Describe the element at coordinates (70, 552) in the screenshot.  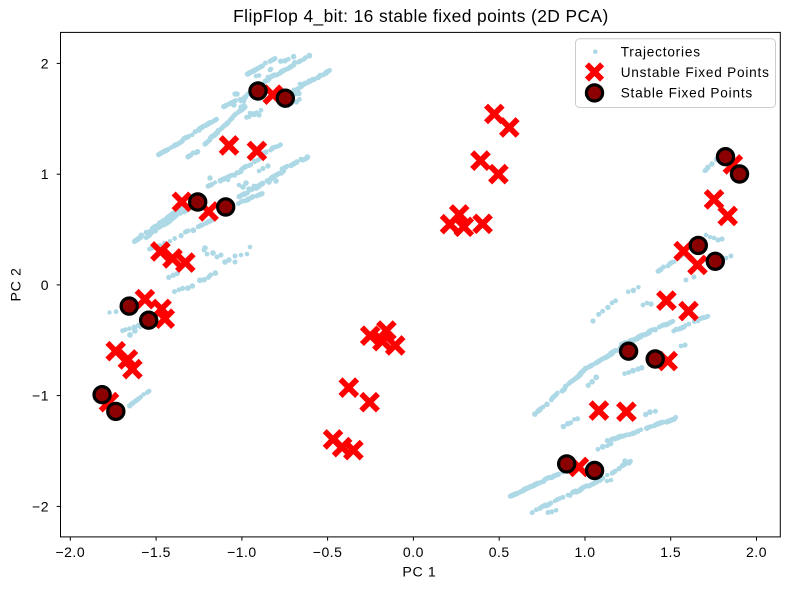
I see `svg-text: −2.0` at that location.